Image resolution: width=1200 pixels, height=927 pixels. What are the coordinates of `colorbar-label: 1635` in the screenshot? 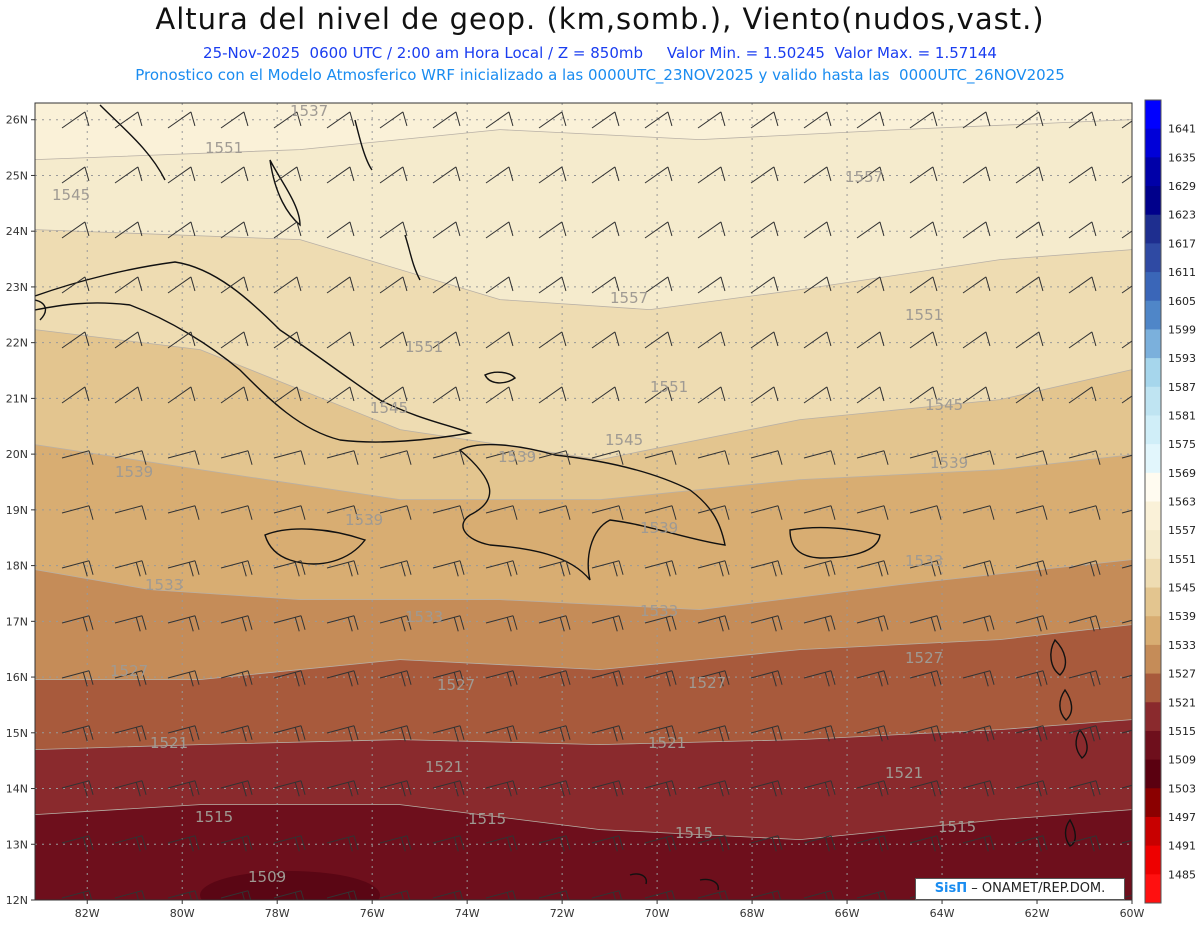 It's located at (1182, 157).